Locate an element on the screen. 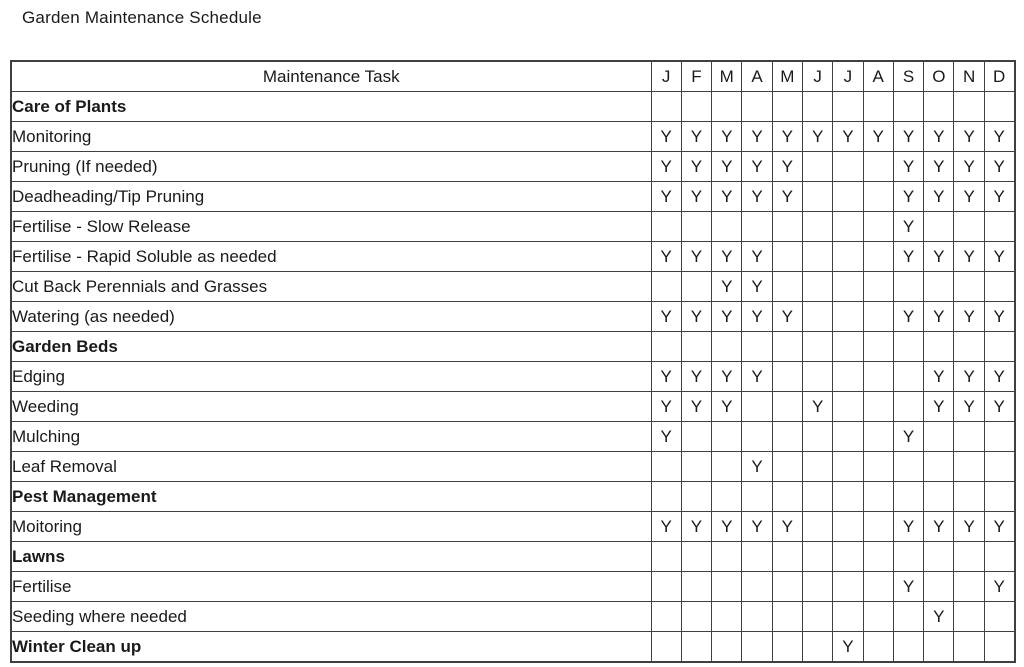  task-label: Fertilise is located at coordinates (331, 586).